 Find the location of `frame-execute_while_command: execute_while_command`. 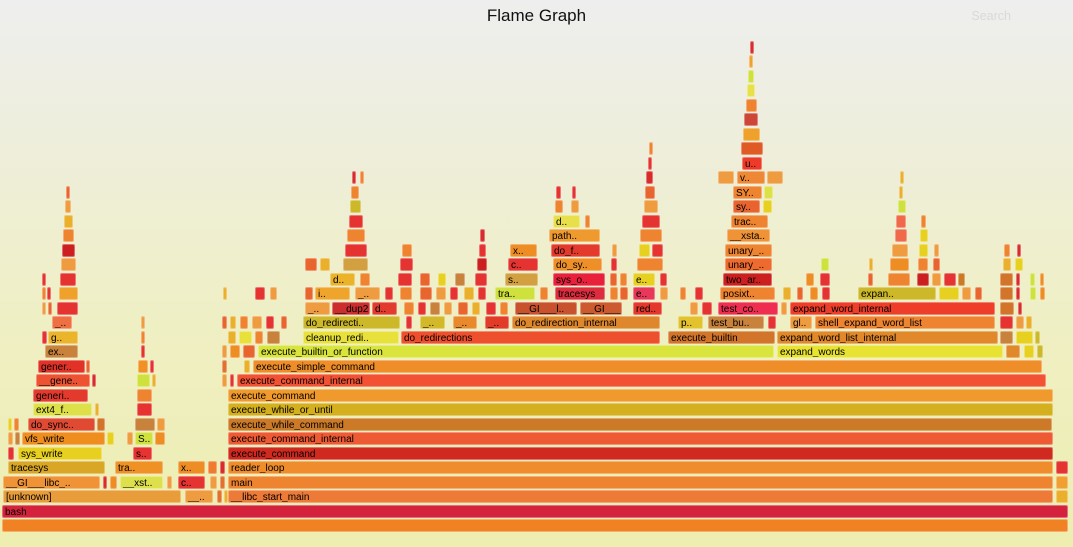

frame-execute_while_command: execute_while_command is located at coordinates (640, 424).